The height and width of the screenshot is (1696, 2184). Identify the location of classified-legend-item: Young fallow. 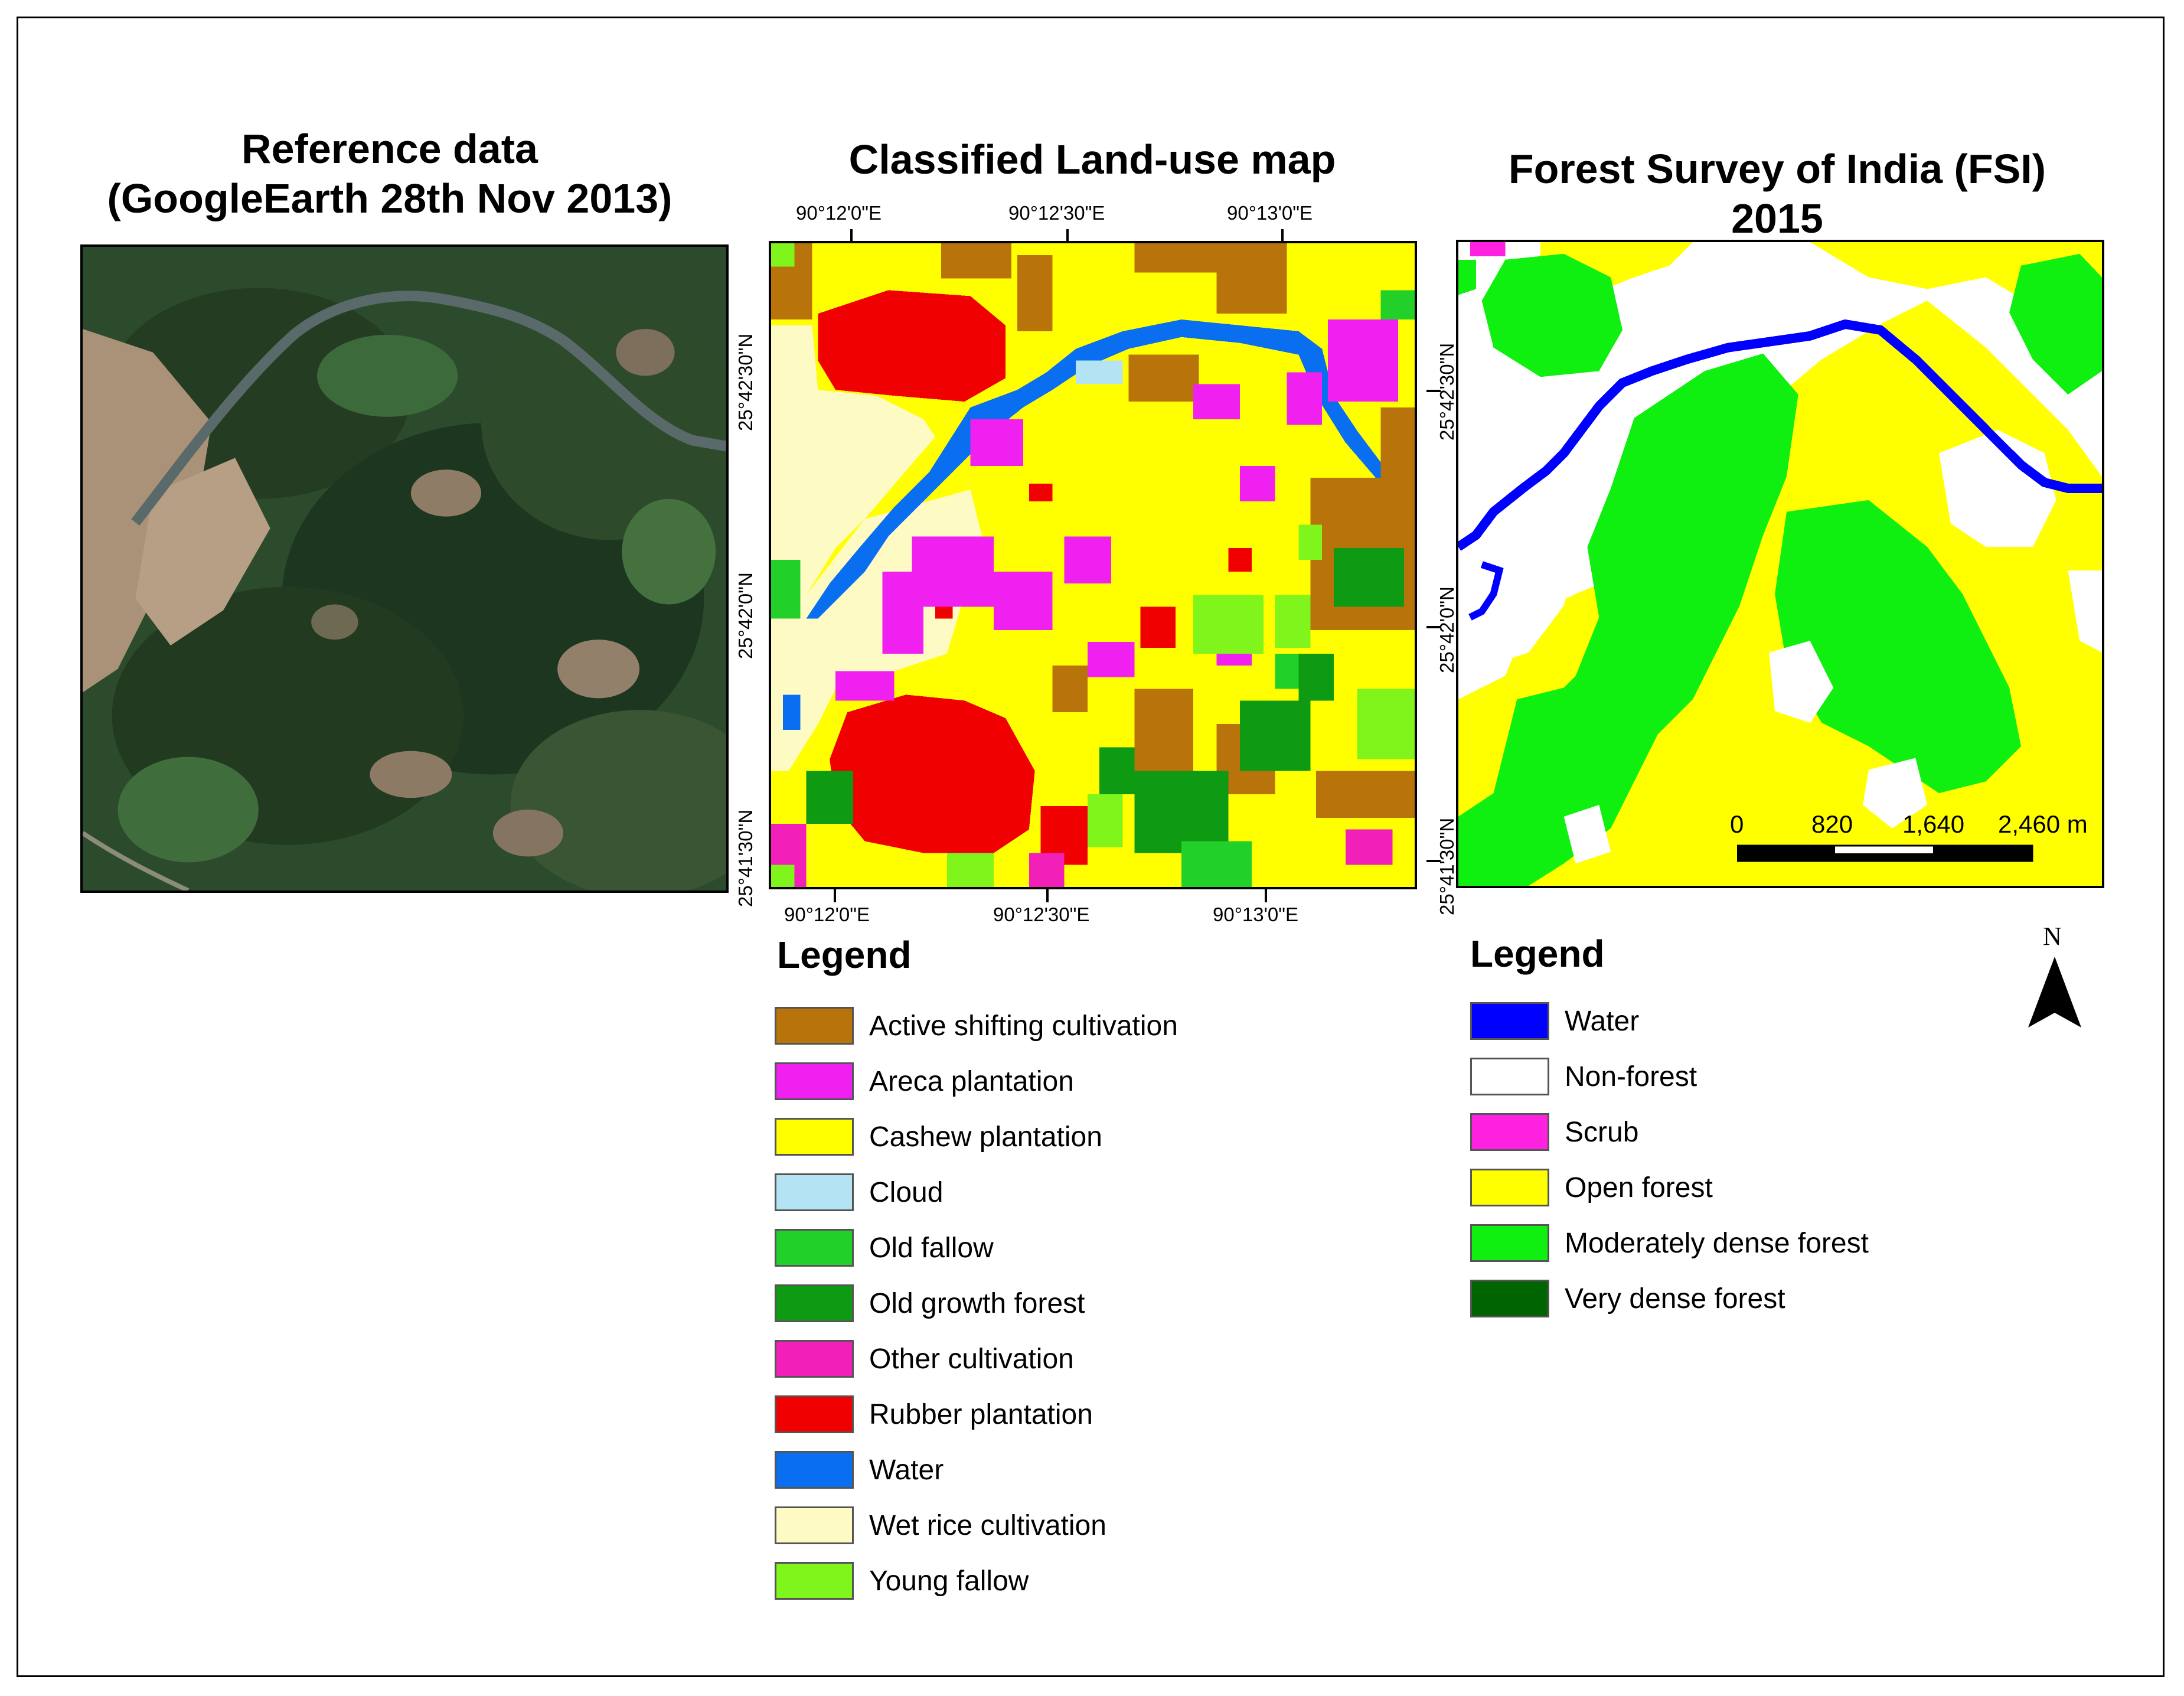
(976, 1581).